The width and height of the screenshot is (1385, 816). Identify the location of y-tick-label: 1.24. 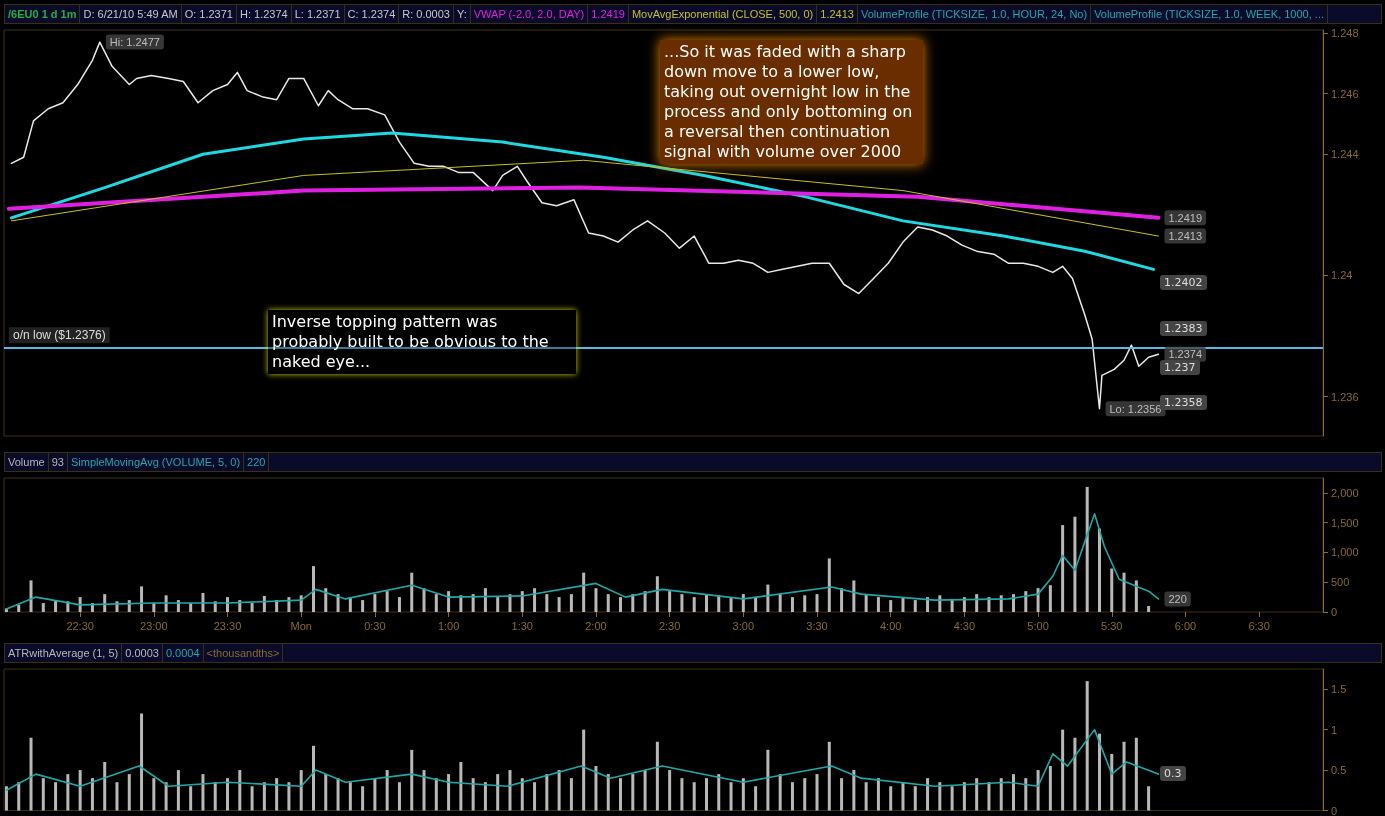
(1342, 275).